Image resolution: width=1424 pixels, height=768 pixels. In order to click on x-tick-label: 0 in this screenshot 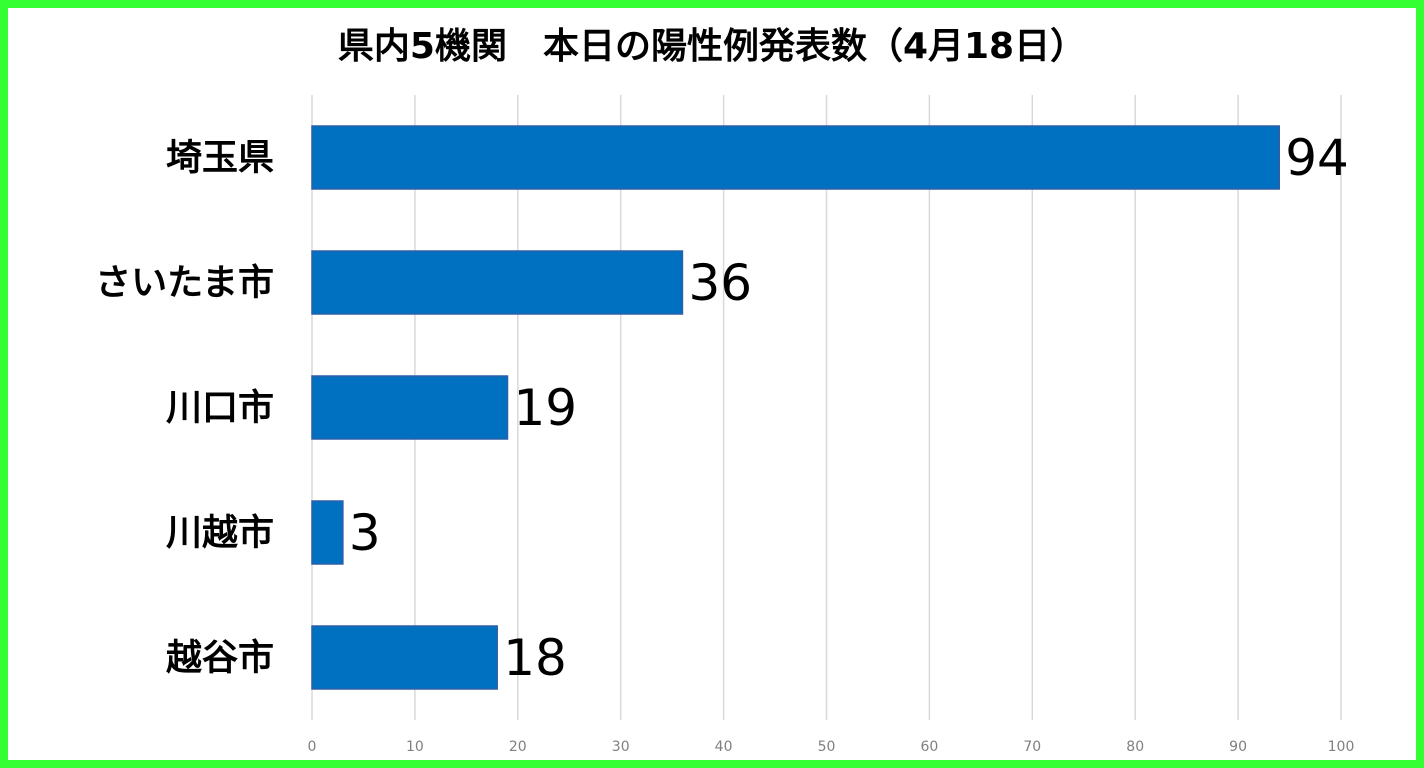, I will do `click(312, 747)`.